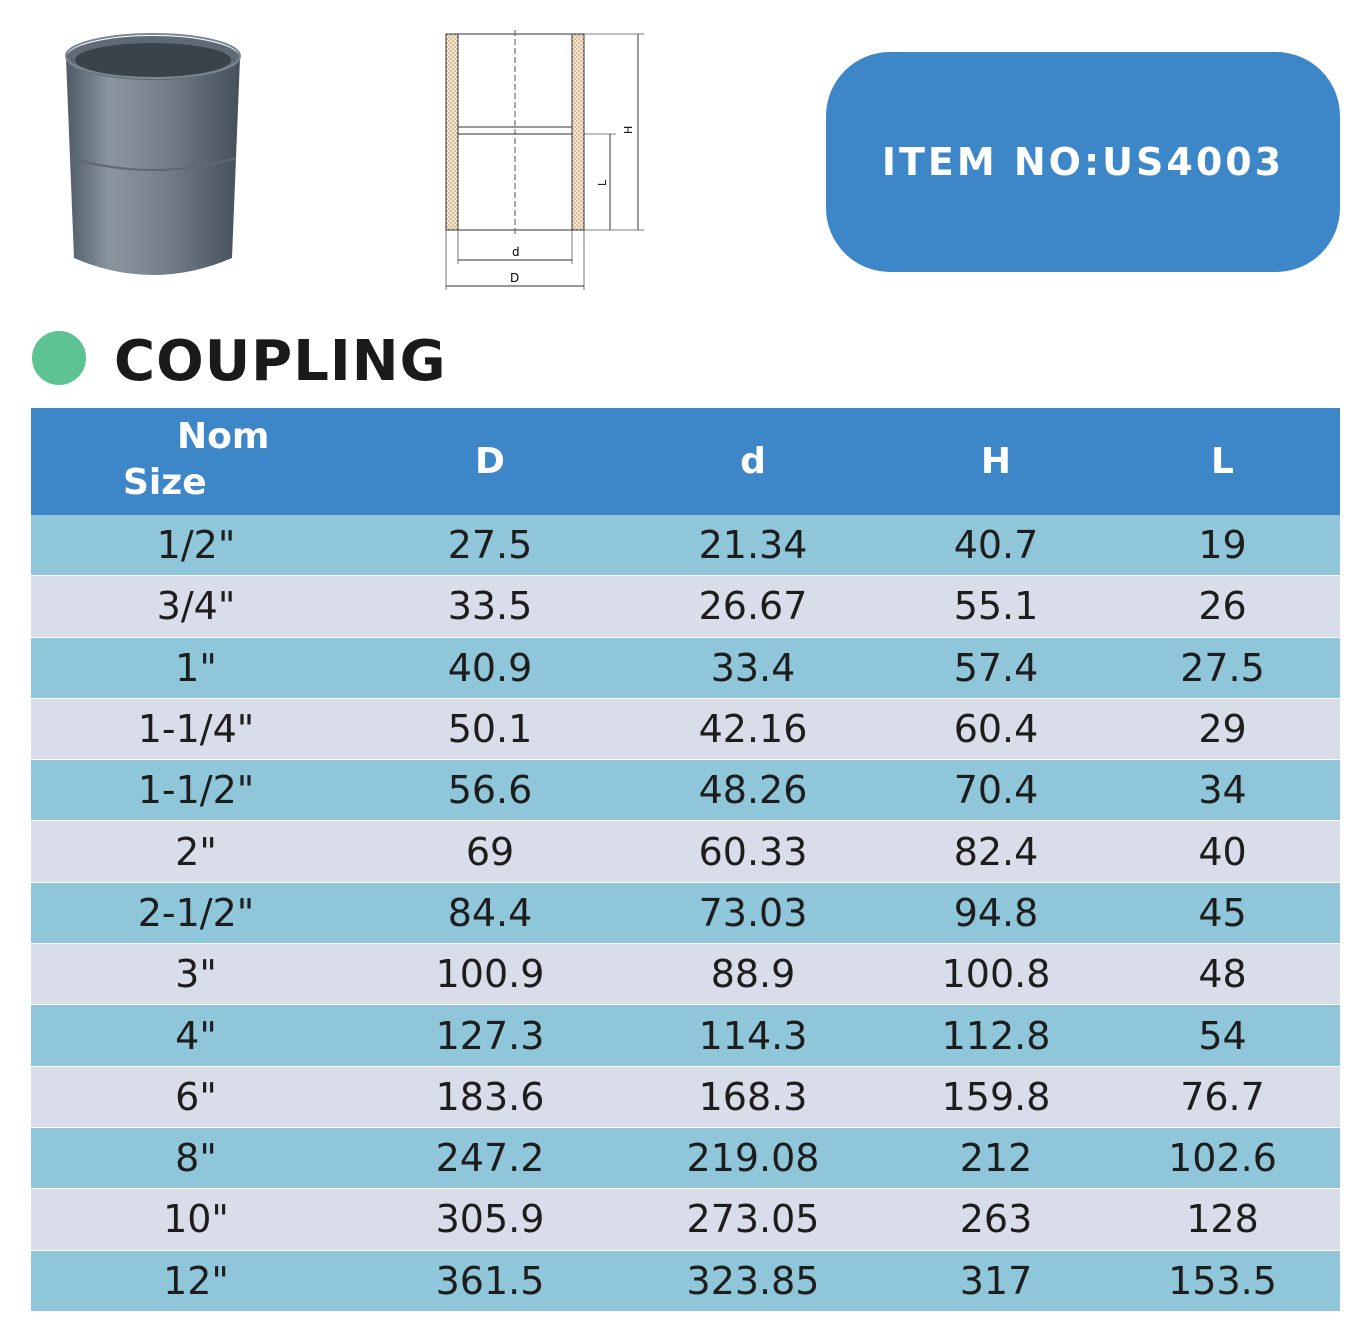  I want to click on cell-size: 8", so click(196, 1158).